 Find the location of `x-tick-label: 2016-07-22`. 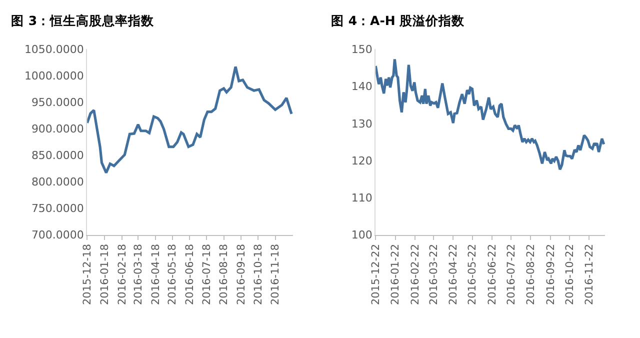

x-tick-label: 2016-07-22 is located at coordinates (511, 275).